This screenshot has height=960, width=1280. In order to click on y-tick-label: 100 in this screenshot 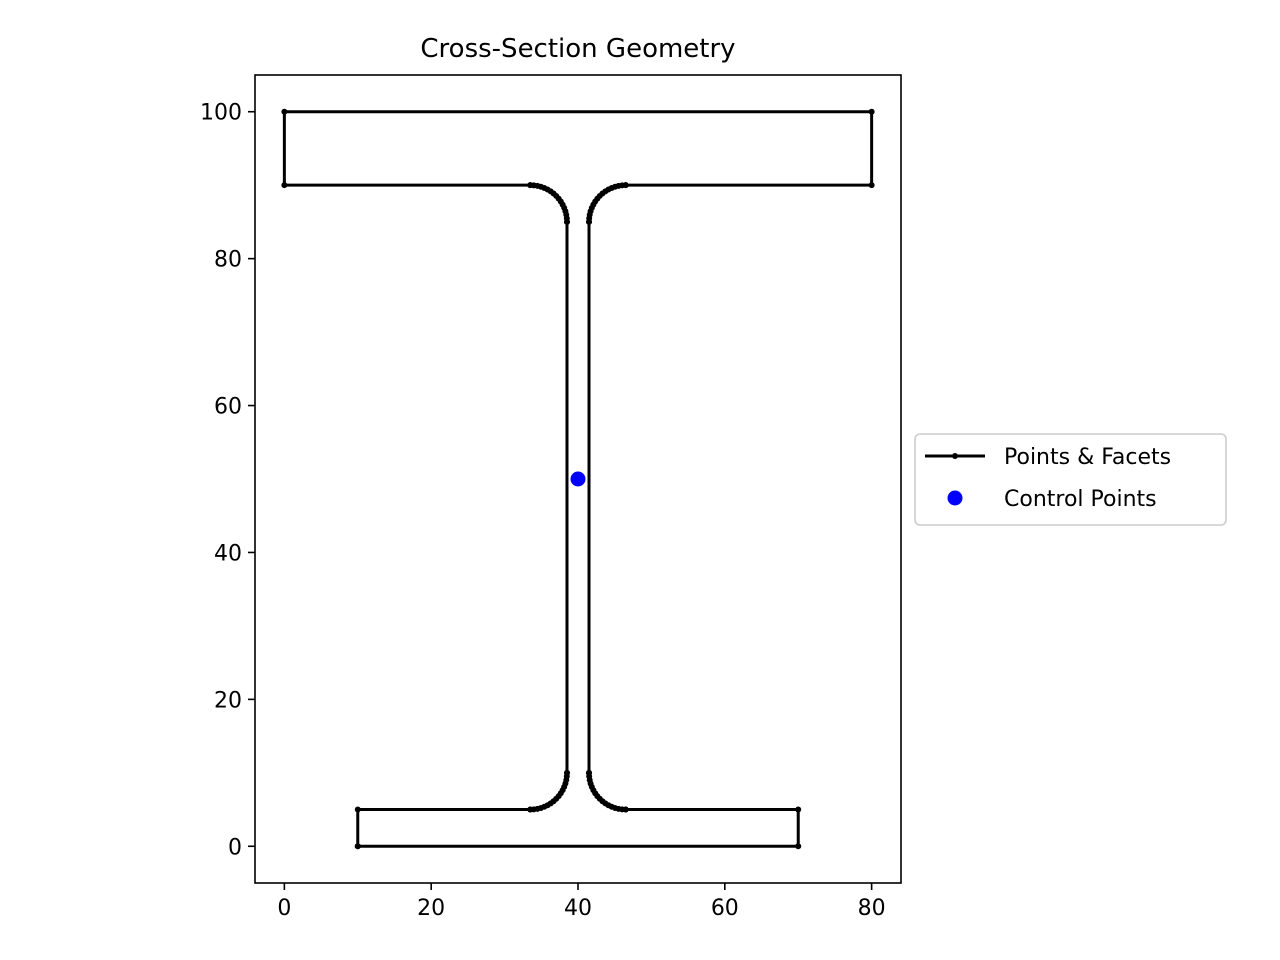, I will do `click(221, 113)`.